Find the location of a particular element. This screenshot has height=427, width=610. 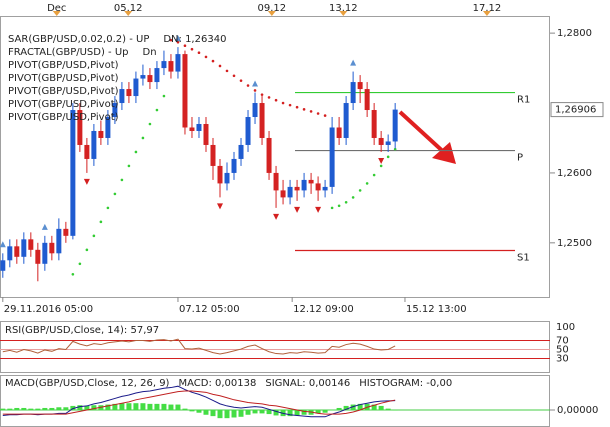

x-tick-label: 07.12 05:00 is located at coordinates (209, 309).